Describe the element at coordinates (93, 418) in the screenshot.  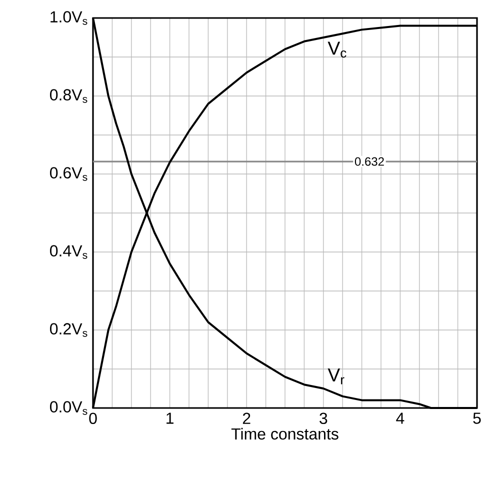
I see `x-tick-label: 0` at that location.